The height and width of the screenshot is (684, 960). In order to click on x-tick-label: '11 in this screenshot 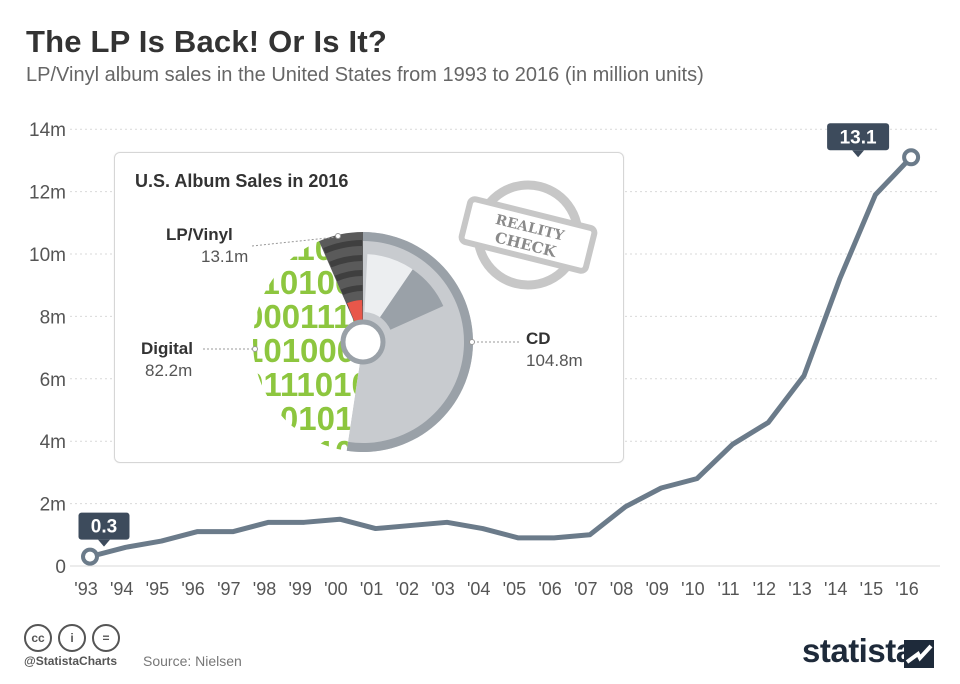, I will do `click(729, 589)`.